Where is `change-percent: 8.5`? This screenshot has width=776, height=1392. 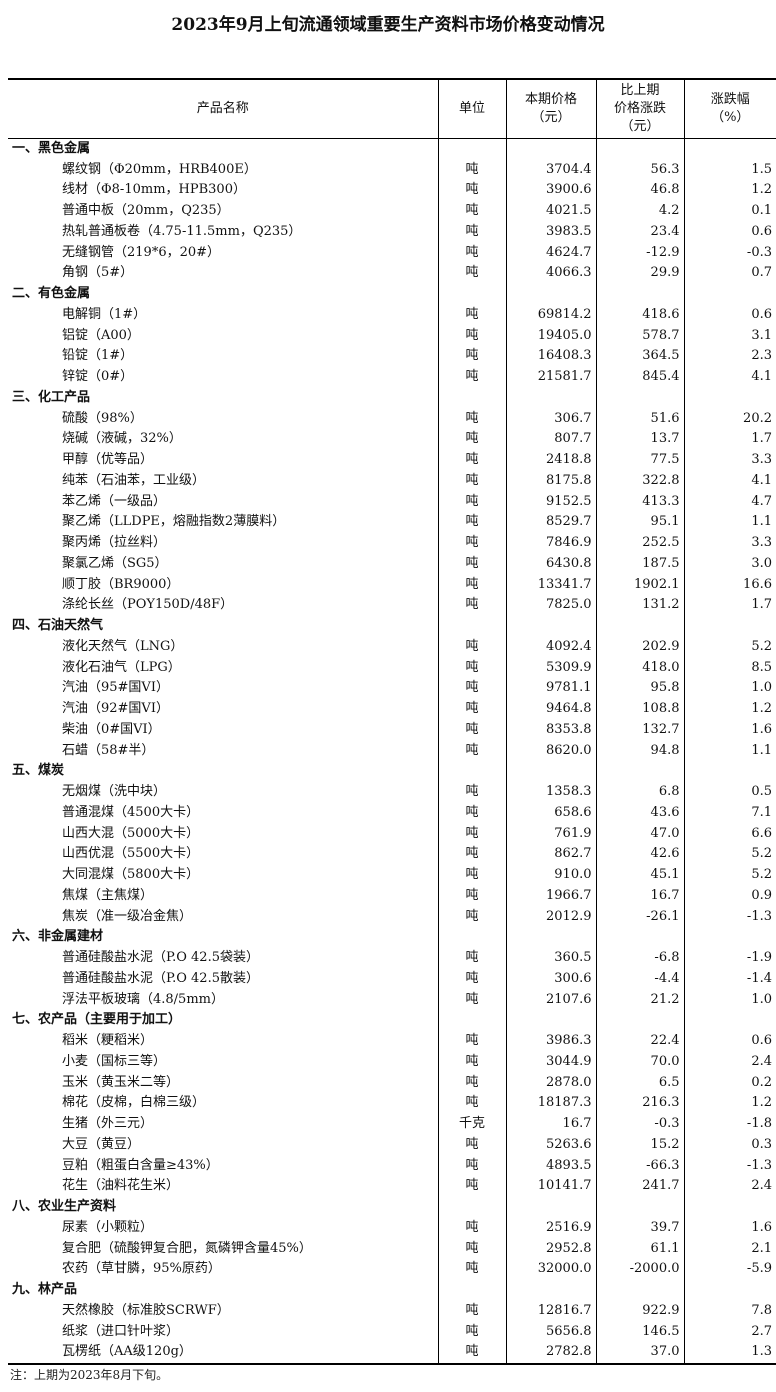 change-percent: 8.5 is located at coordinates (729, 667).